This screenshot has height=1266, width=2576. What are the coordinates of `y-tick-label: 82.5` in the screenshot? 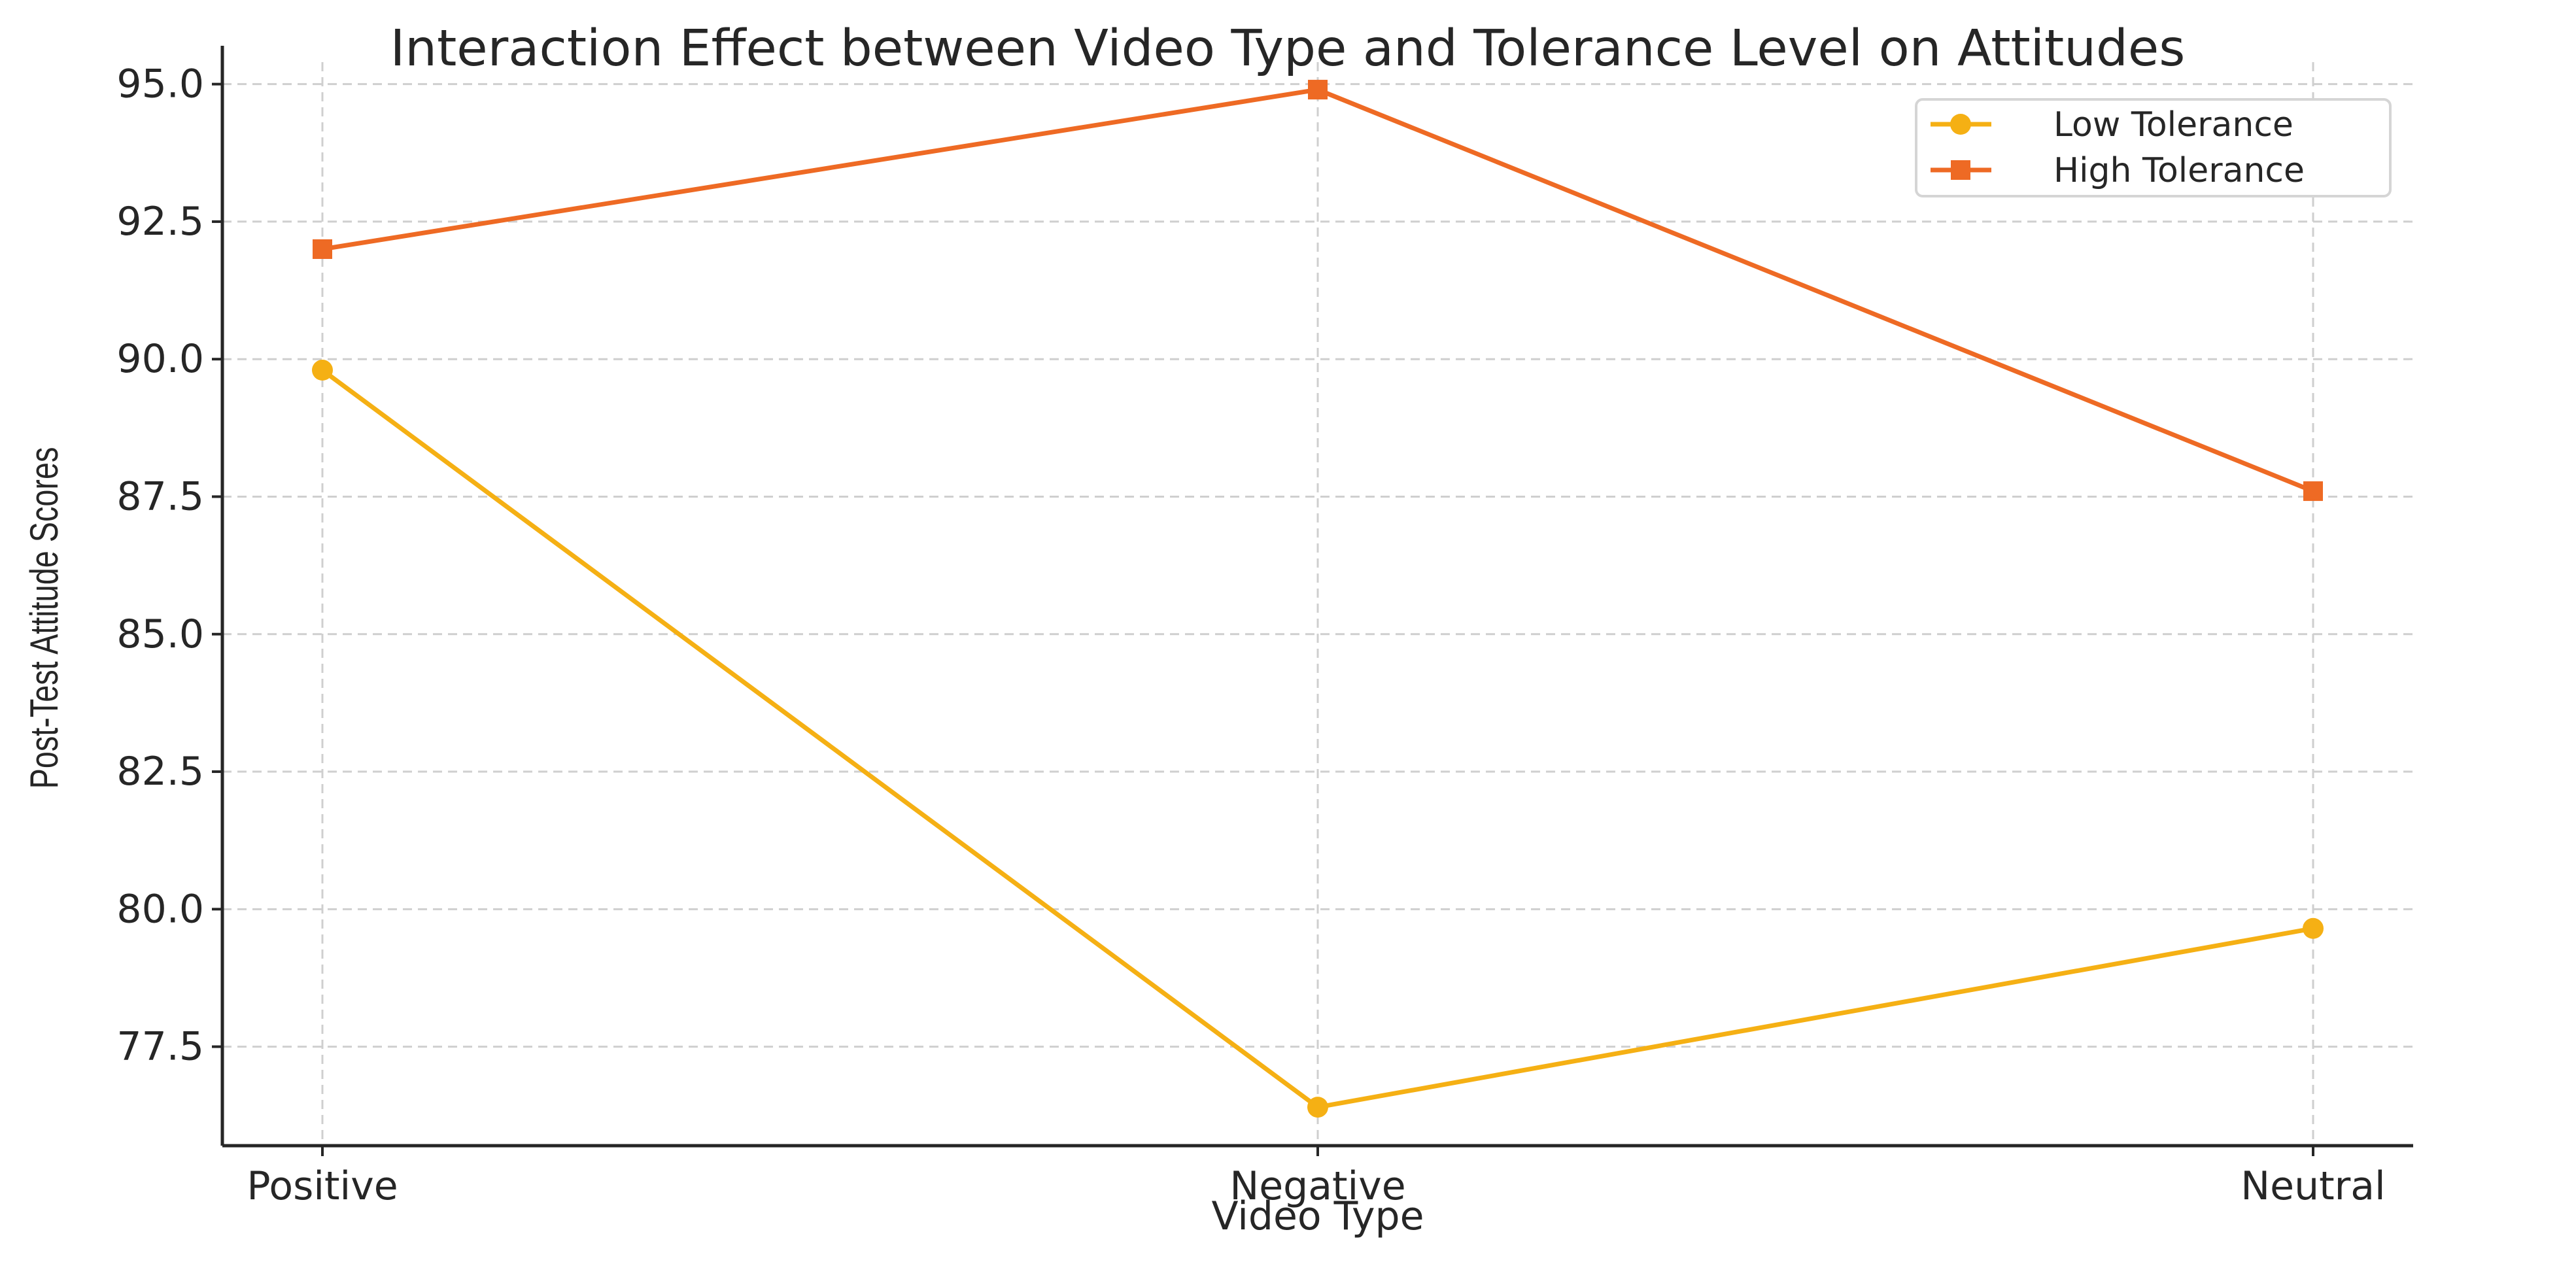 It's located at (160, 772).